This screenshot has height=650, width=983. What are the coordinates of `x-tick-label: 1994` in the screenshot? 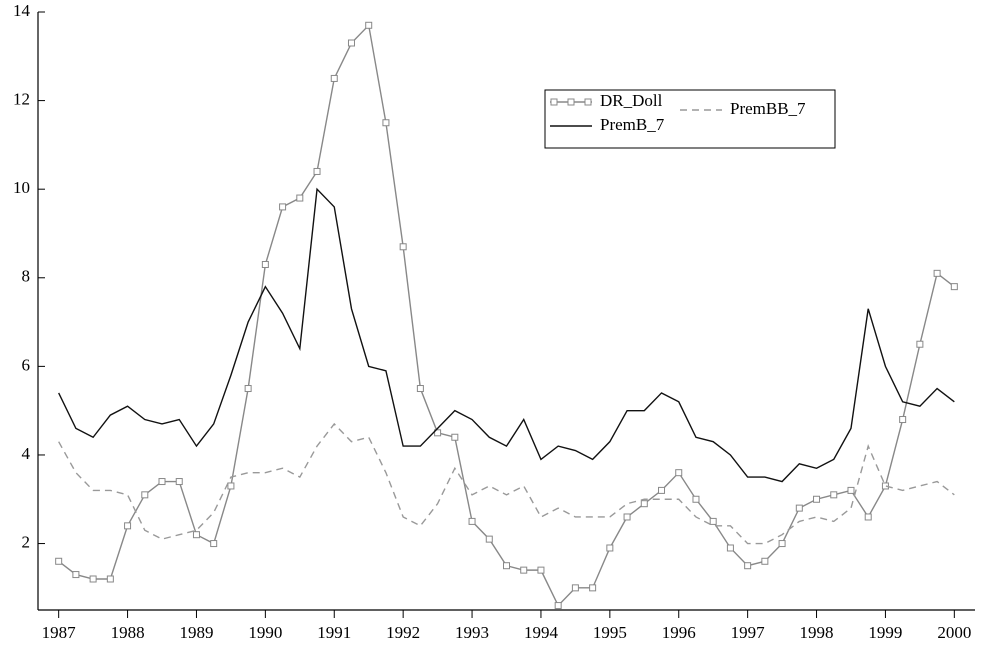 It's located at (541, 632).